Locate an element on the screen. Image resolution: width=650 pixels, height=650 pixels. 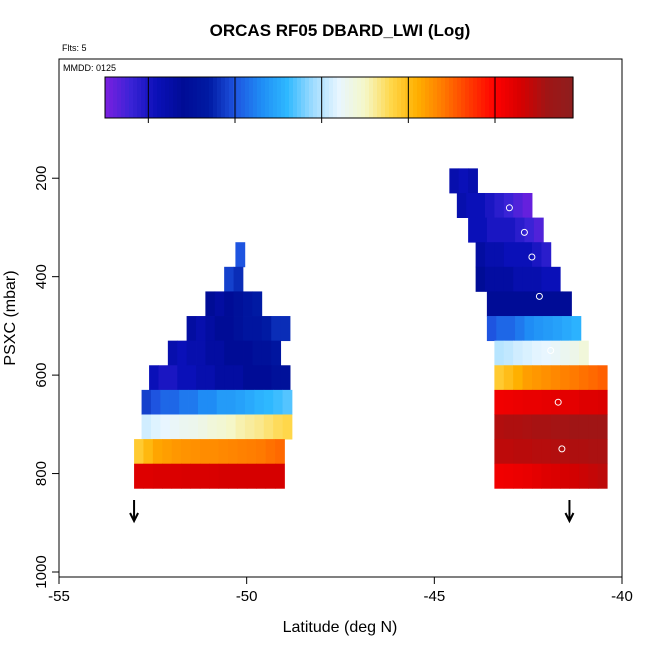
y-tick-label: 400 is located at coordinates (41, 276).